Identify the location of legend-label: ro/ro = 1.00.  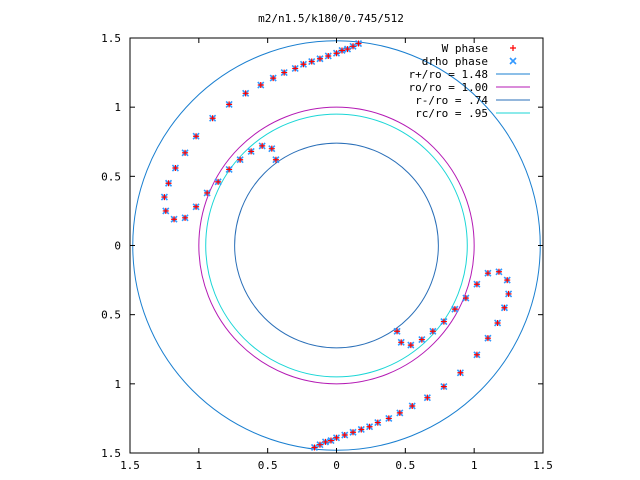
(448, 87).